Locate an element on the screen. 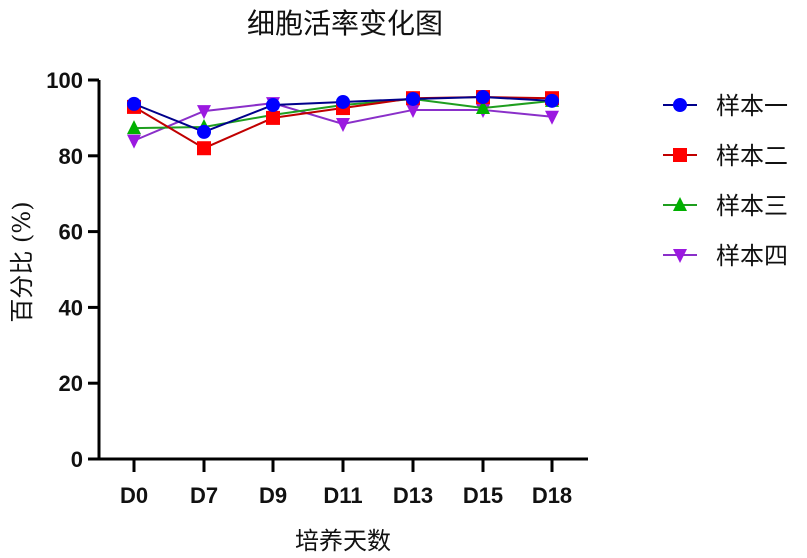 The width and height of the screenshot is (807, 558). x-axis-title: 培养天数 is located at coordinates (343, 541).